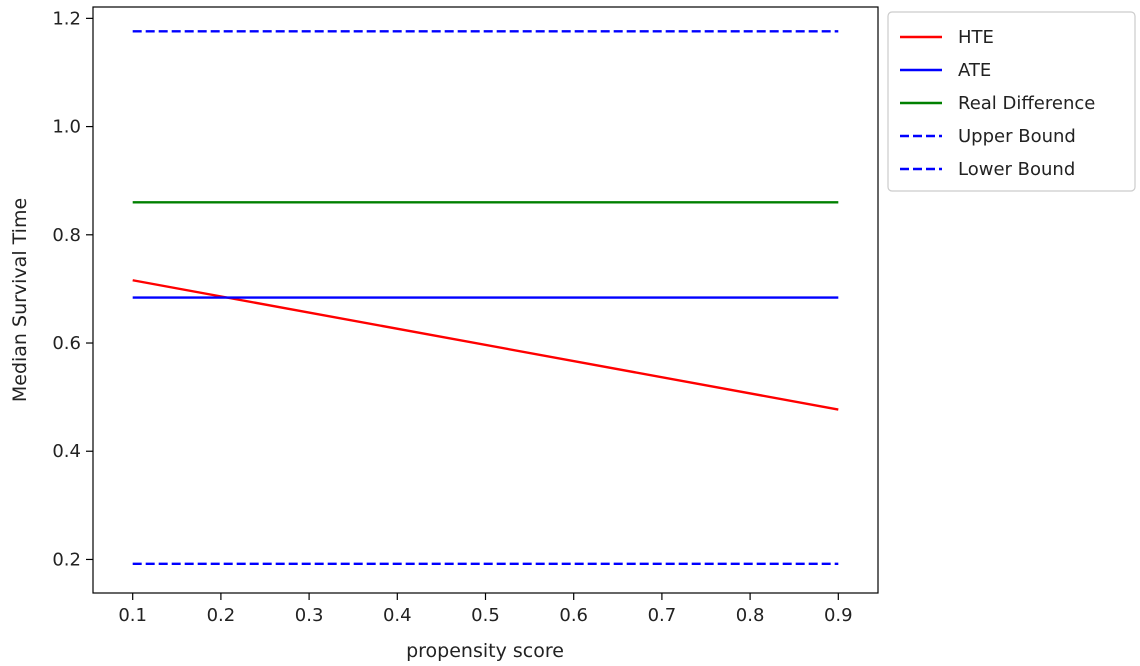  Describe the element at coordinates (20, 300) in the screenshot. I see `y-axis-label: Median Survival Time` at that location.